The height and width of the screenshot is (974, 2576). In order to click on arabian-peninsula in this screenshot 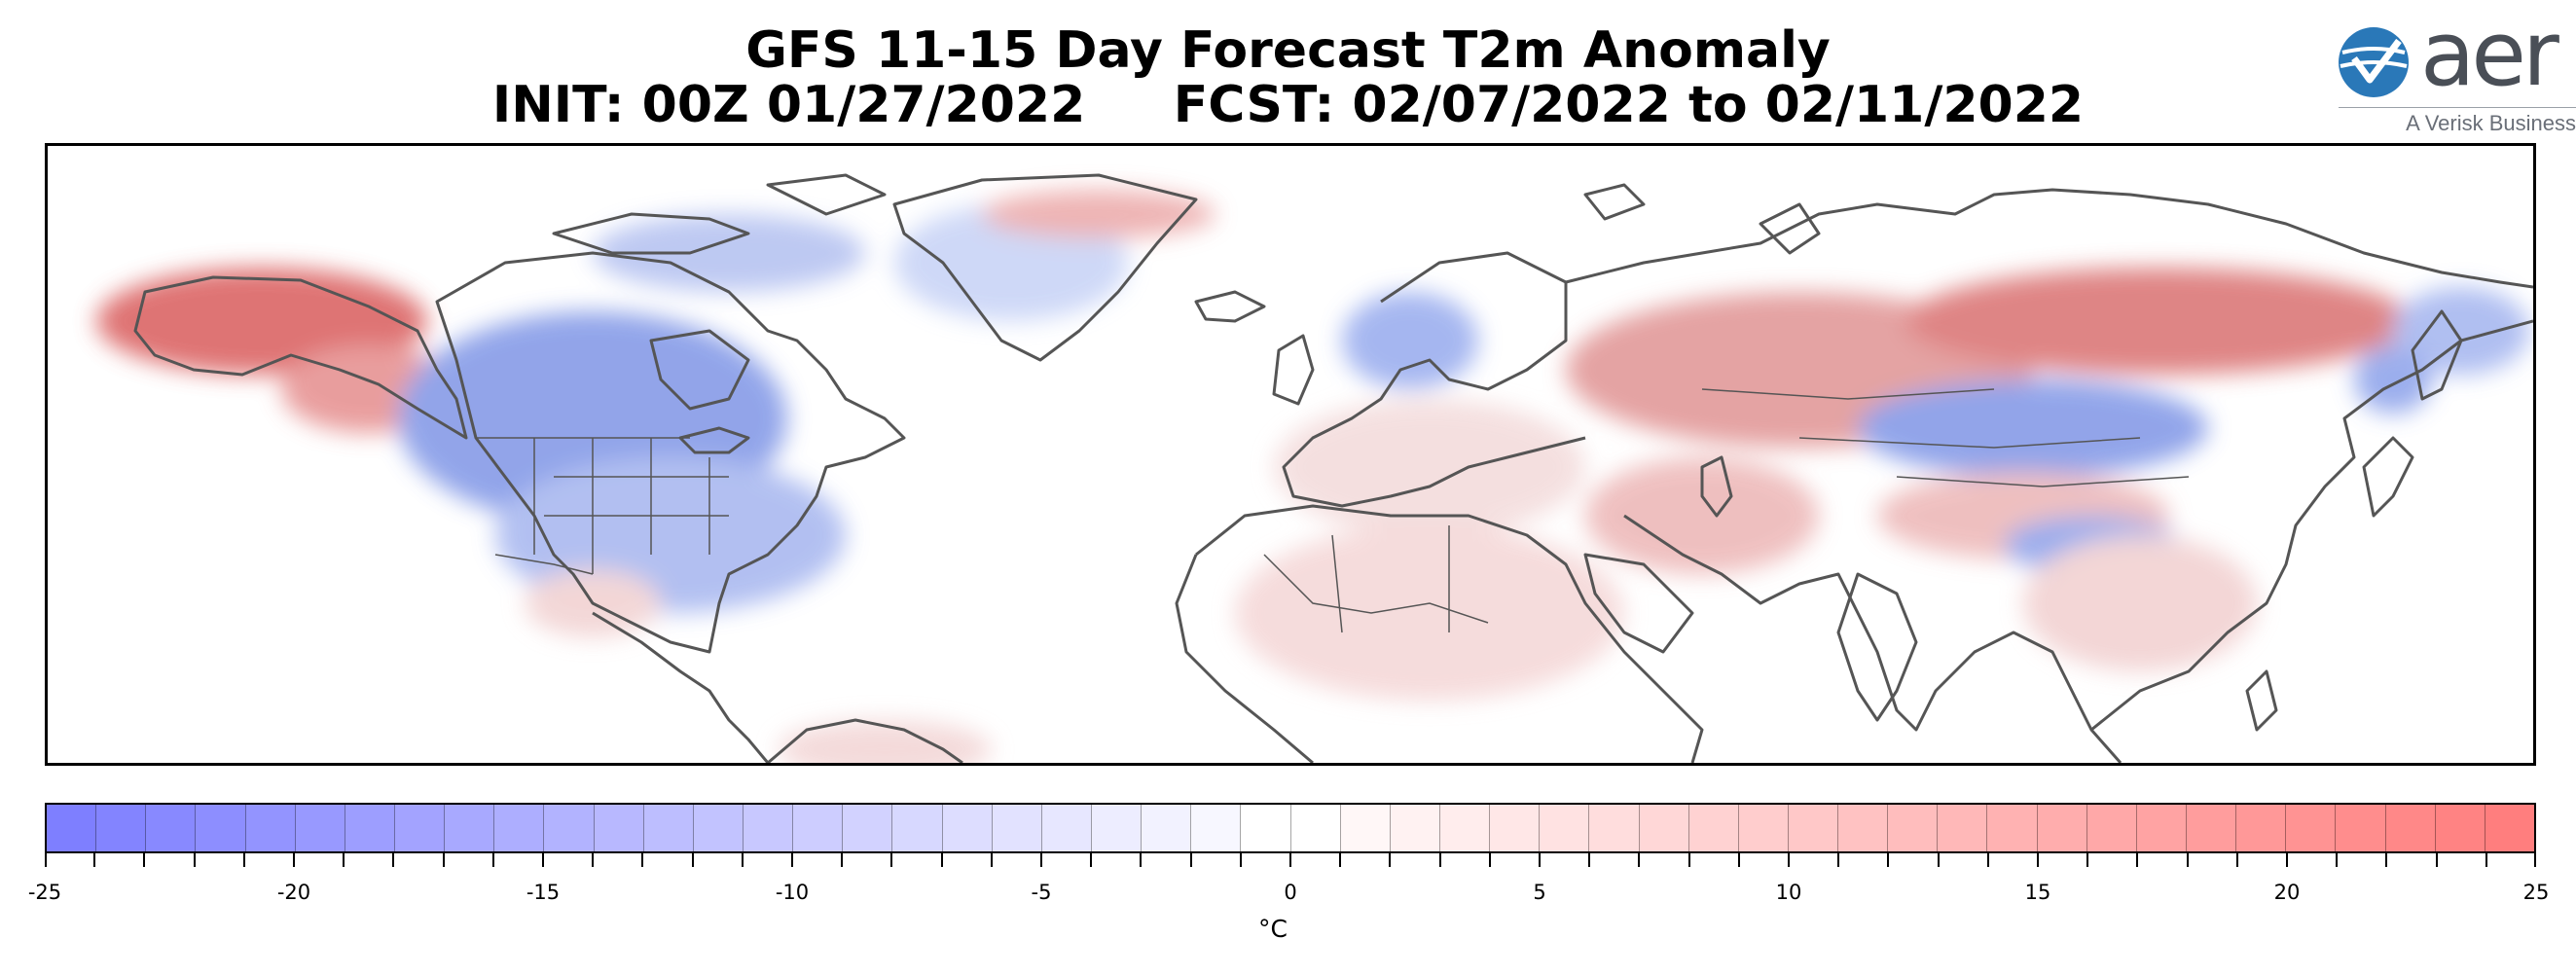, I will do `click(1638, 603)`.